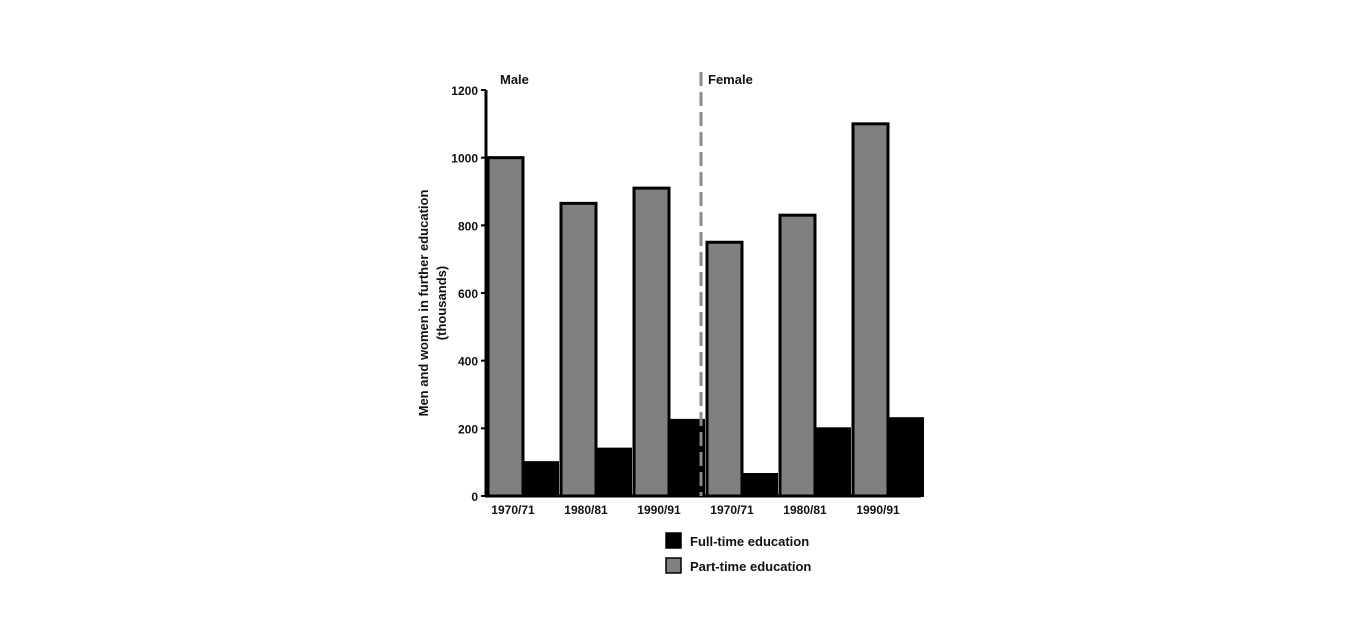 This screenshot has height=634, width=1350. What do you see at coordinates (673, 540) in the screenshot?
I see `legend-swatch-full-time` at bounding box center [673, 540].